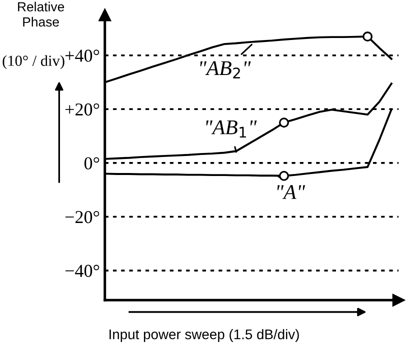 Image resolution: width=408 pixels, height=349 pixels. I want to click on annotation: "A", so click(291, 192).